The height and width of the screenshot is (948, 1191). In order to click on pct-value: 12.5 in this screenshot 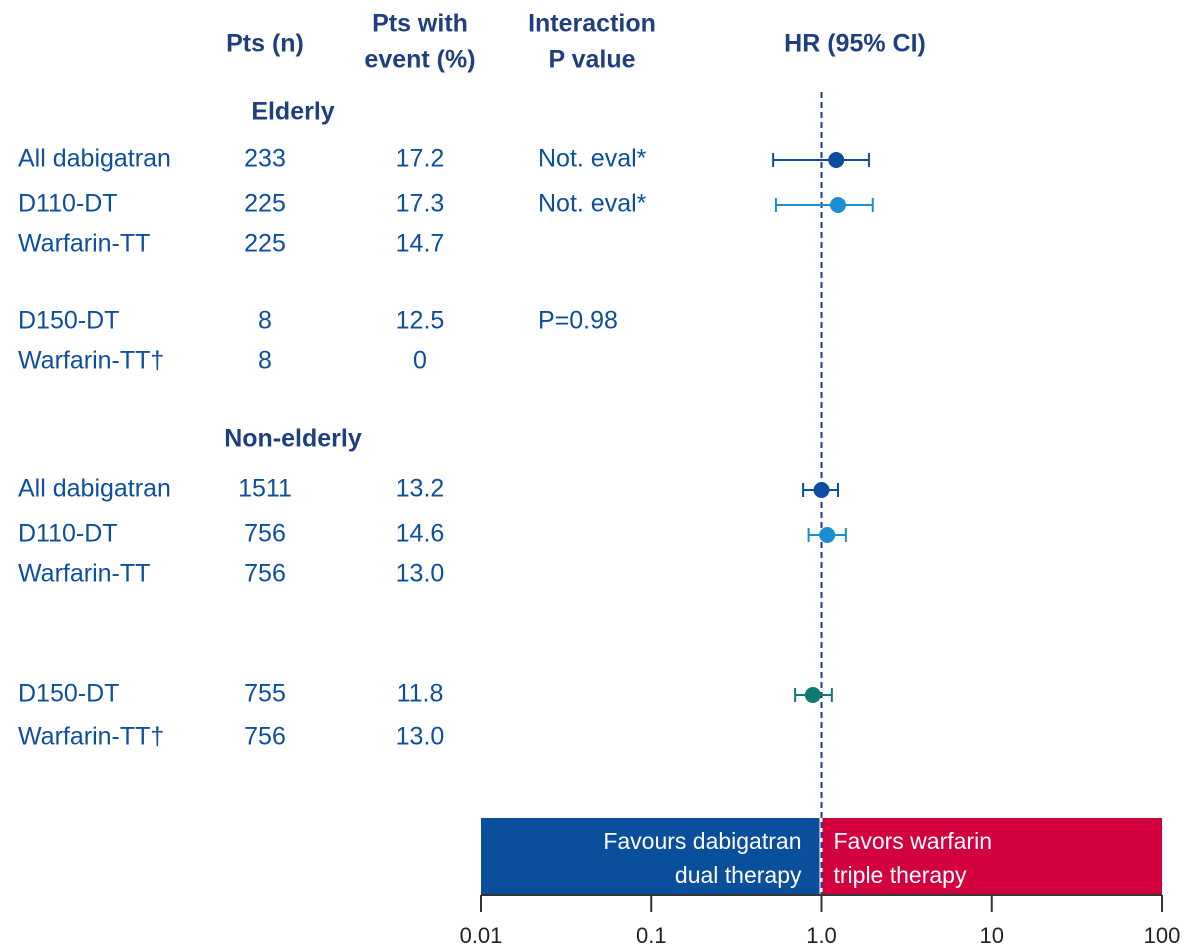, I will do `click(420, 321)`.